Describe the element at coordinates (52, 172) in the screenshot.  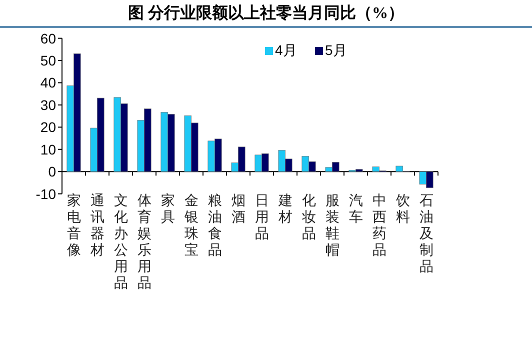
I see `y-tick-label: 0` at that location.